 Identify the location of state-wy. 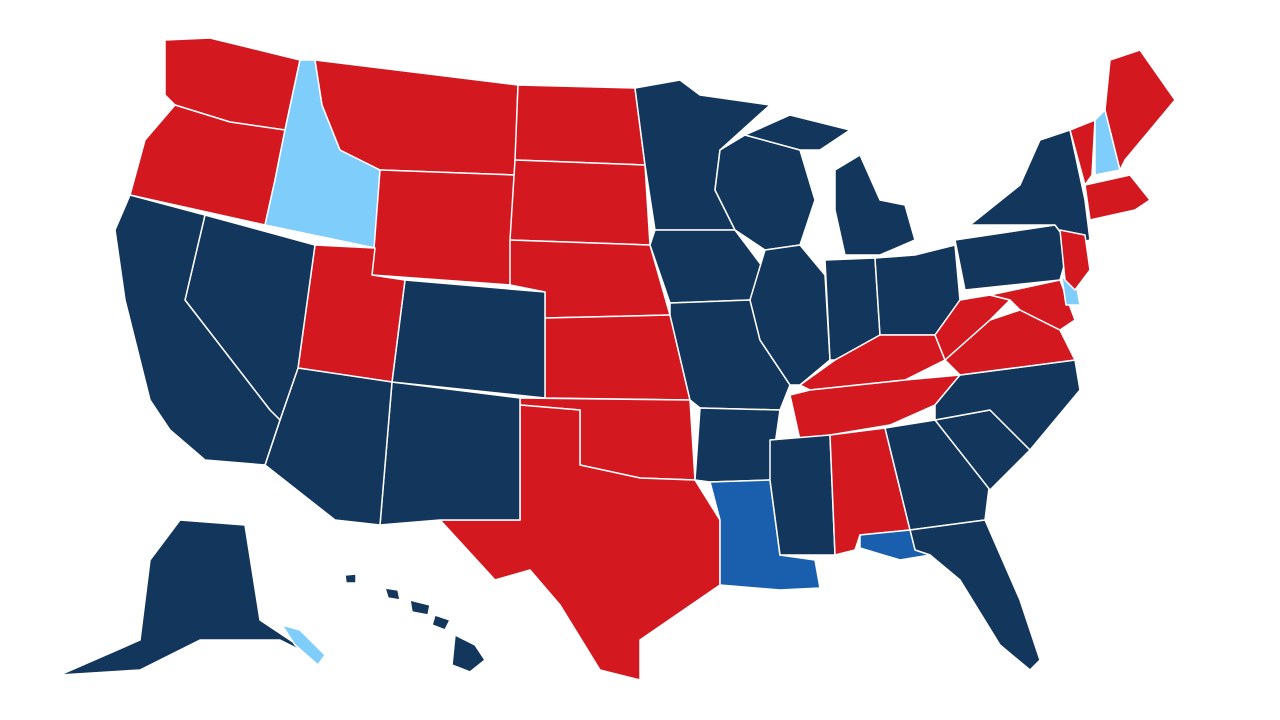
(443, 227).